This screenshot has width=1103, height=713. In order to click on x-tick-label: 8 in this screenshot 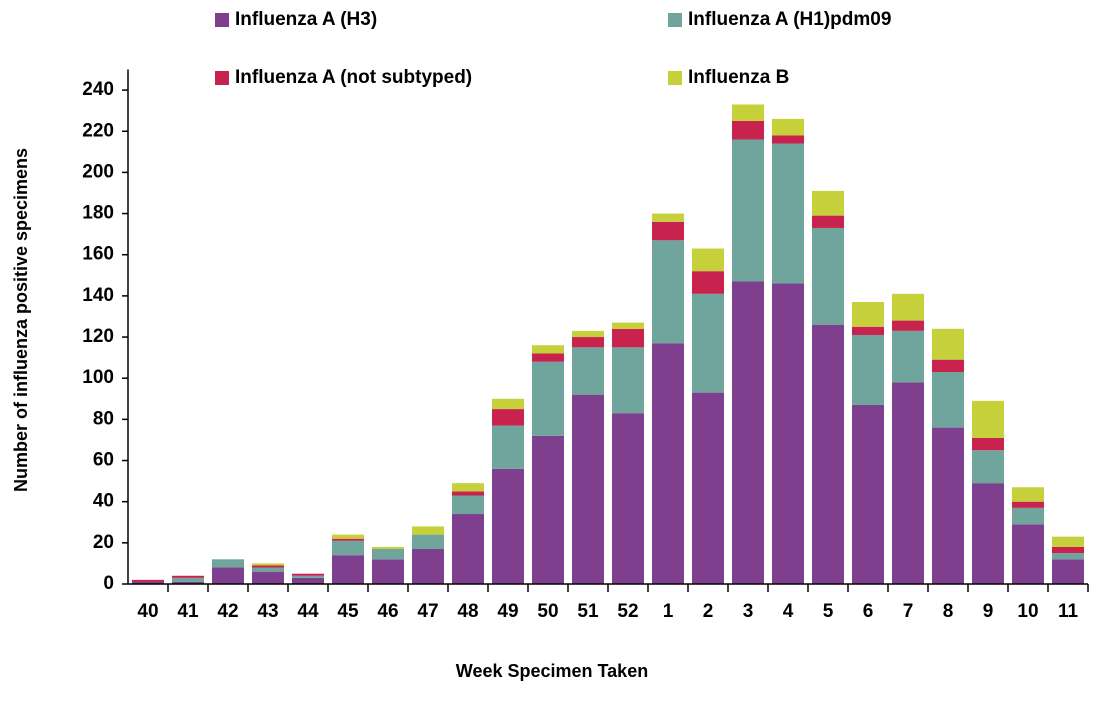, I will do `click(948, 611)`.